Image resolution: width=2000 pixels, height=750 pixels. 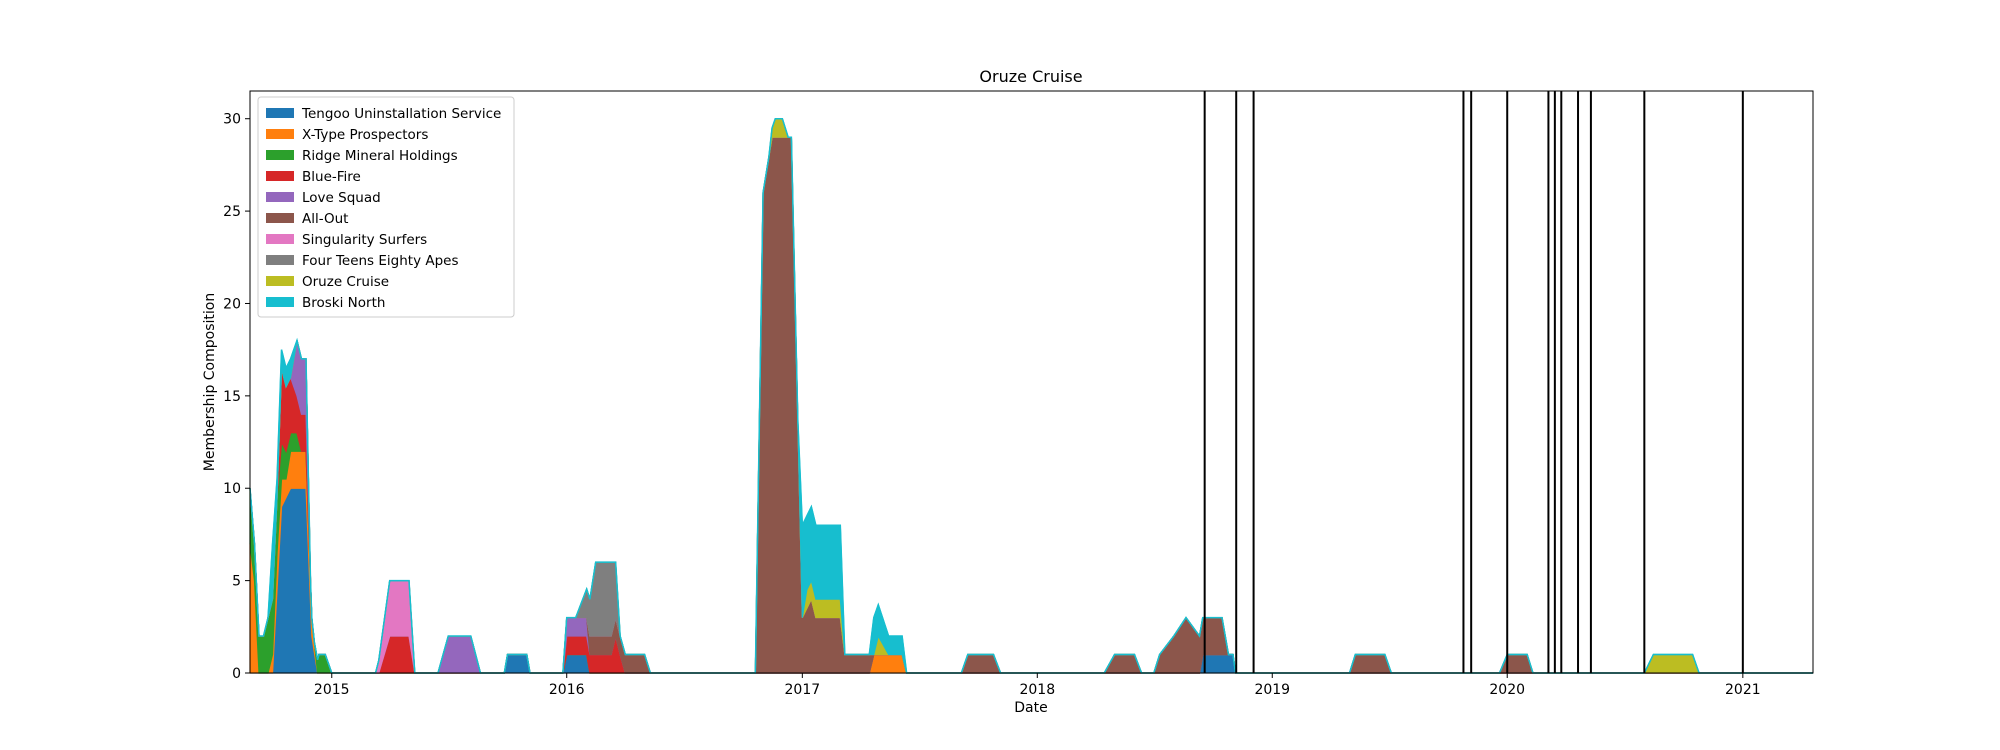 I want to click on legend-label: Broski North, so click(x=343, y=303).